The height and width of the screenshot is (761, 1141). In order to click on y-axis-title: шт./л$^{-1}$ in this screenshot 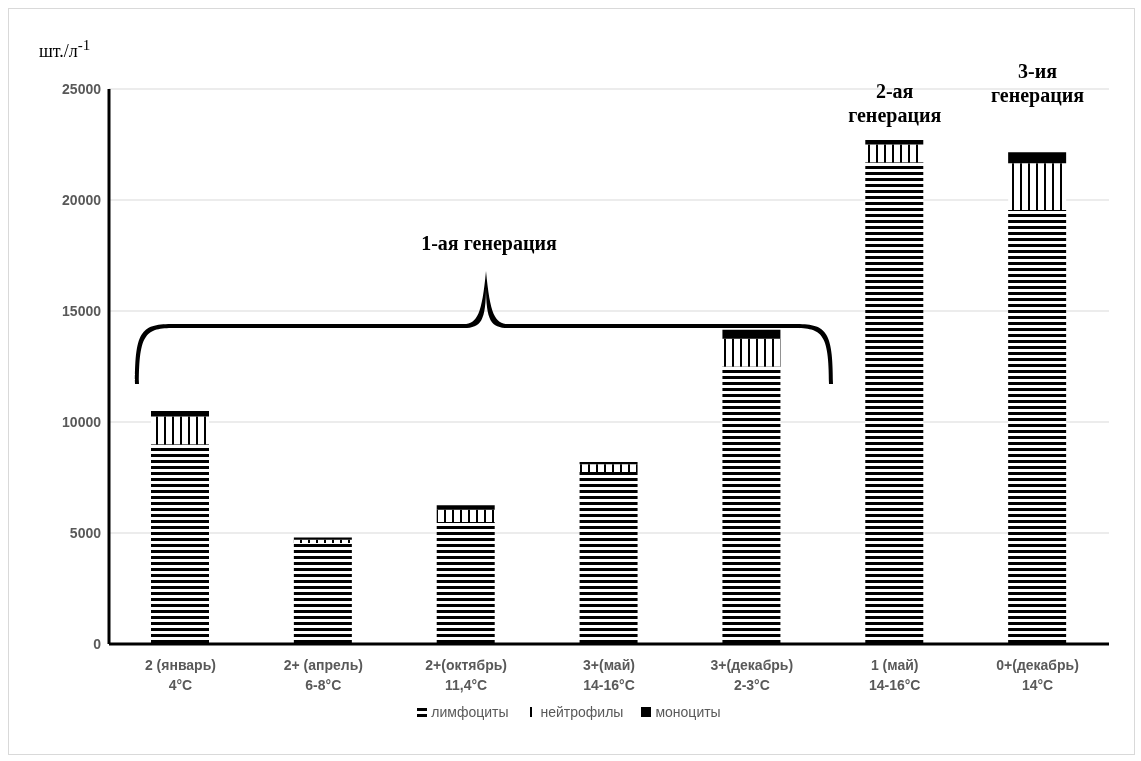, I will do `click(65, 49)`.